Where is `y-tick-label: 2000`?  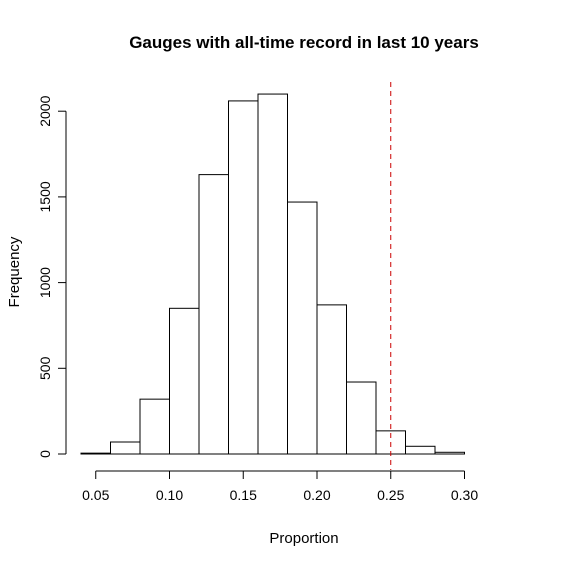
y-tick-label: 2000 is located at coordinates (45, 110).